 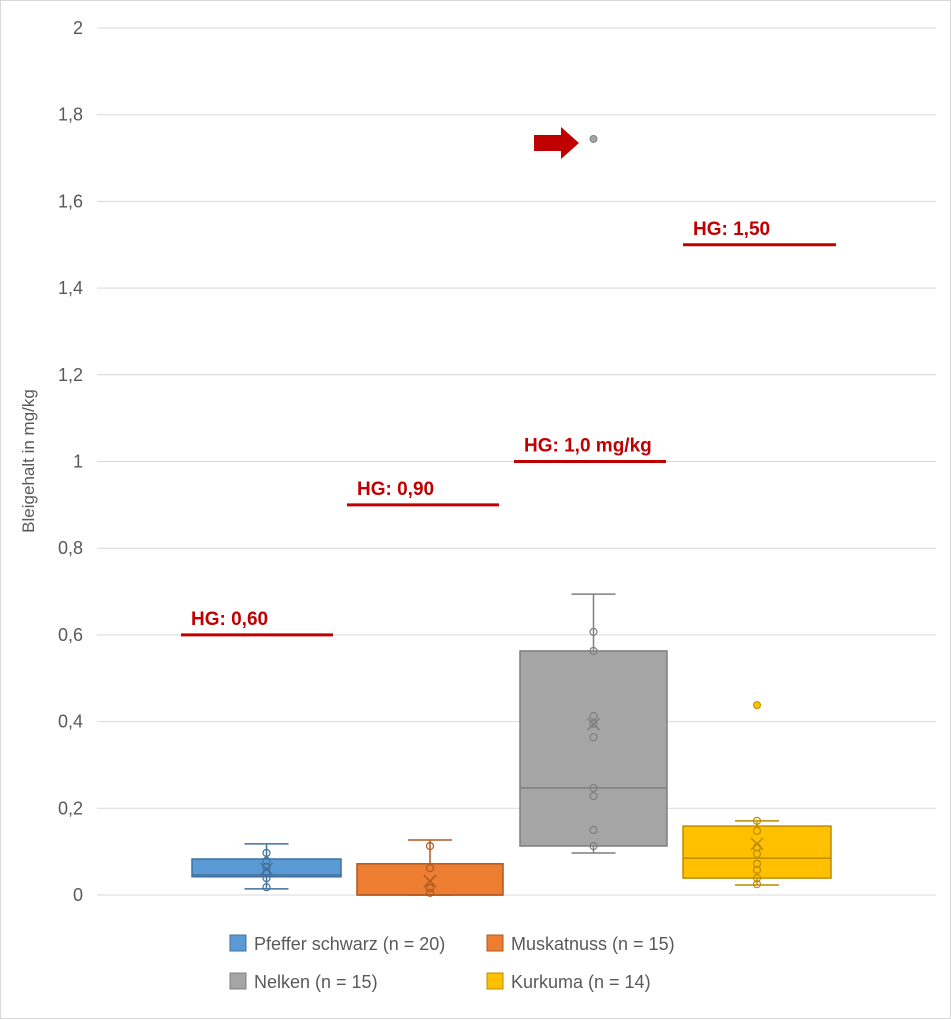 What do you see at coordinates (588, 446) in the screenshot?
I see `limit-label: HG: 1,0 mg/kg` at bounding box center [588, 446].